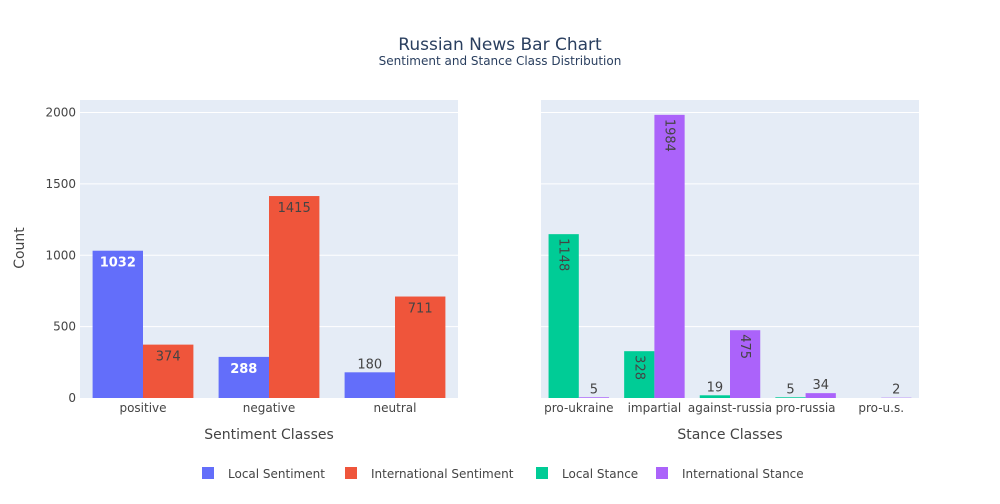  I want to click on legend-label: Local Sentiment, so click(276, 474).